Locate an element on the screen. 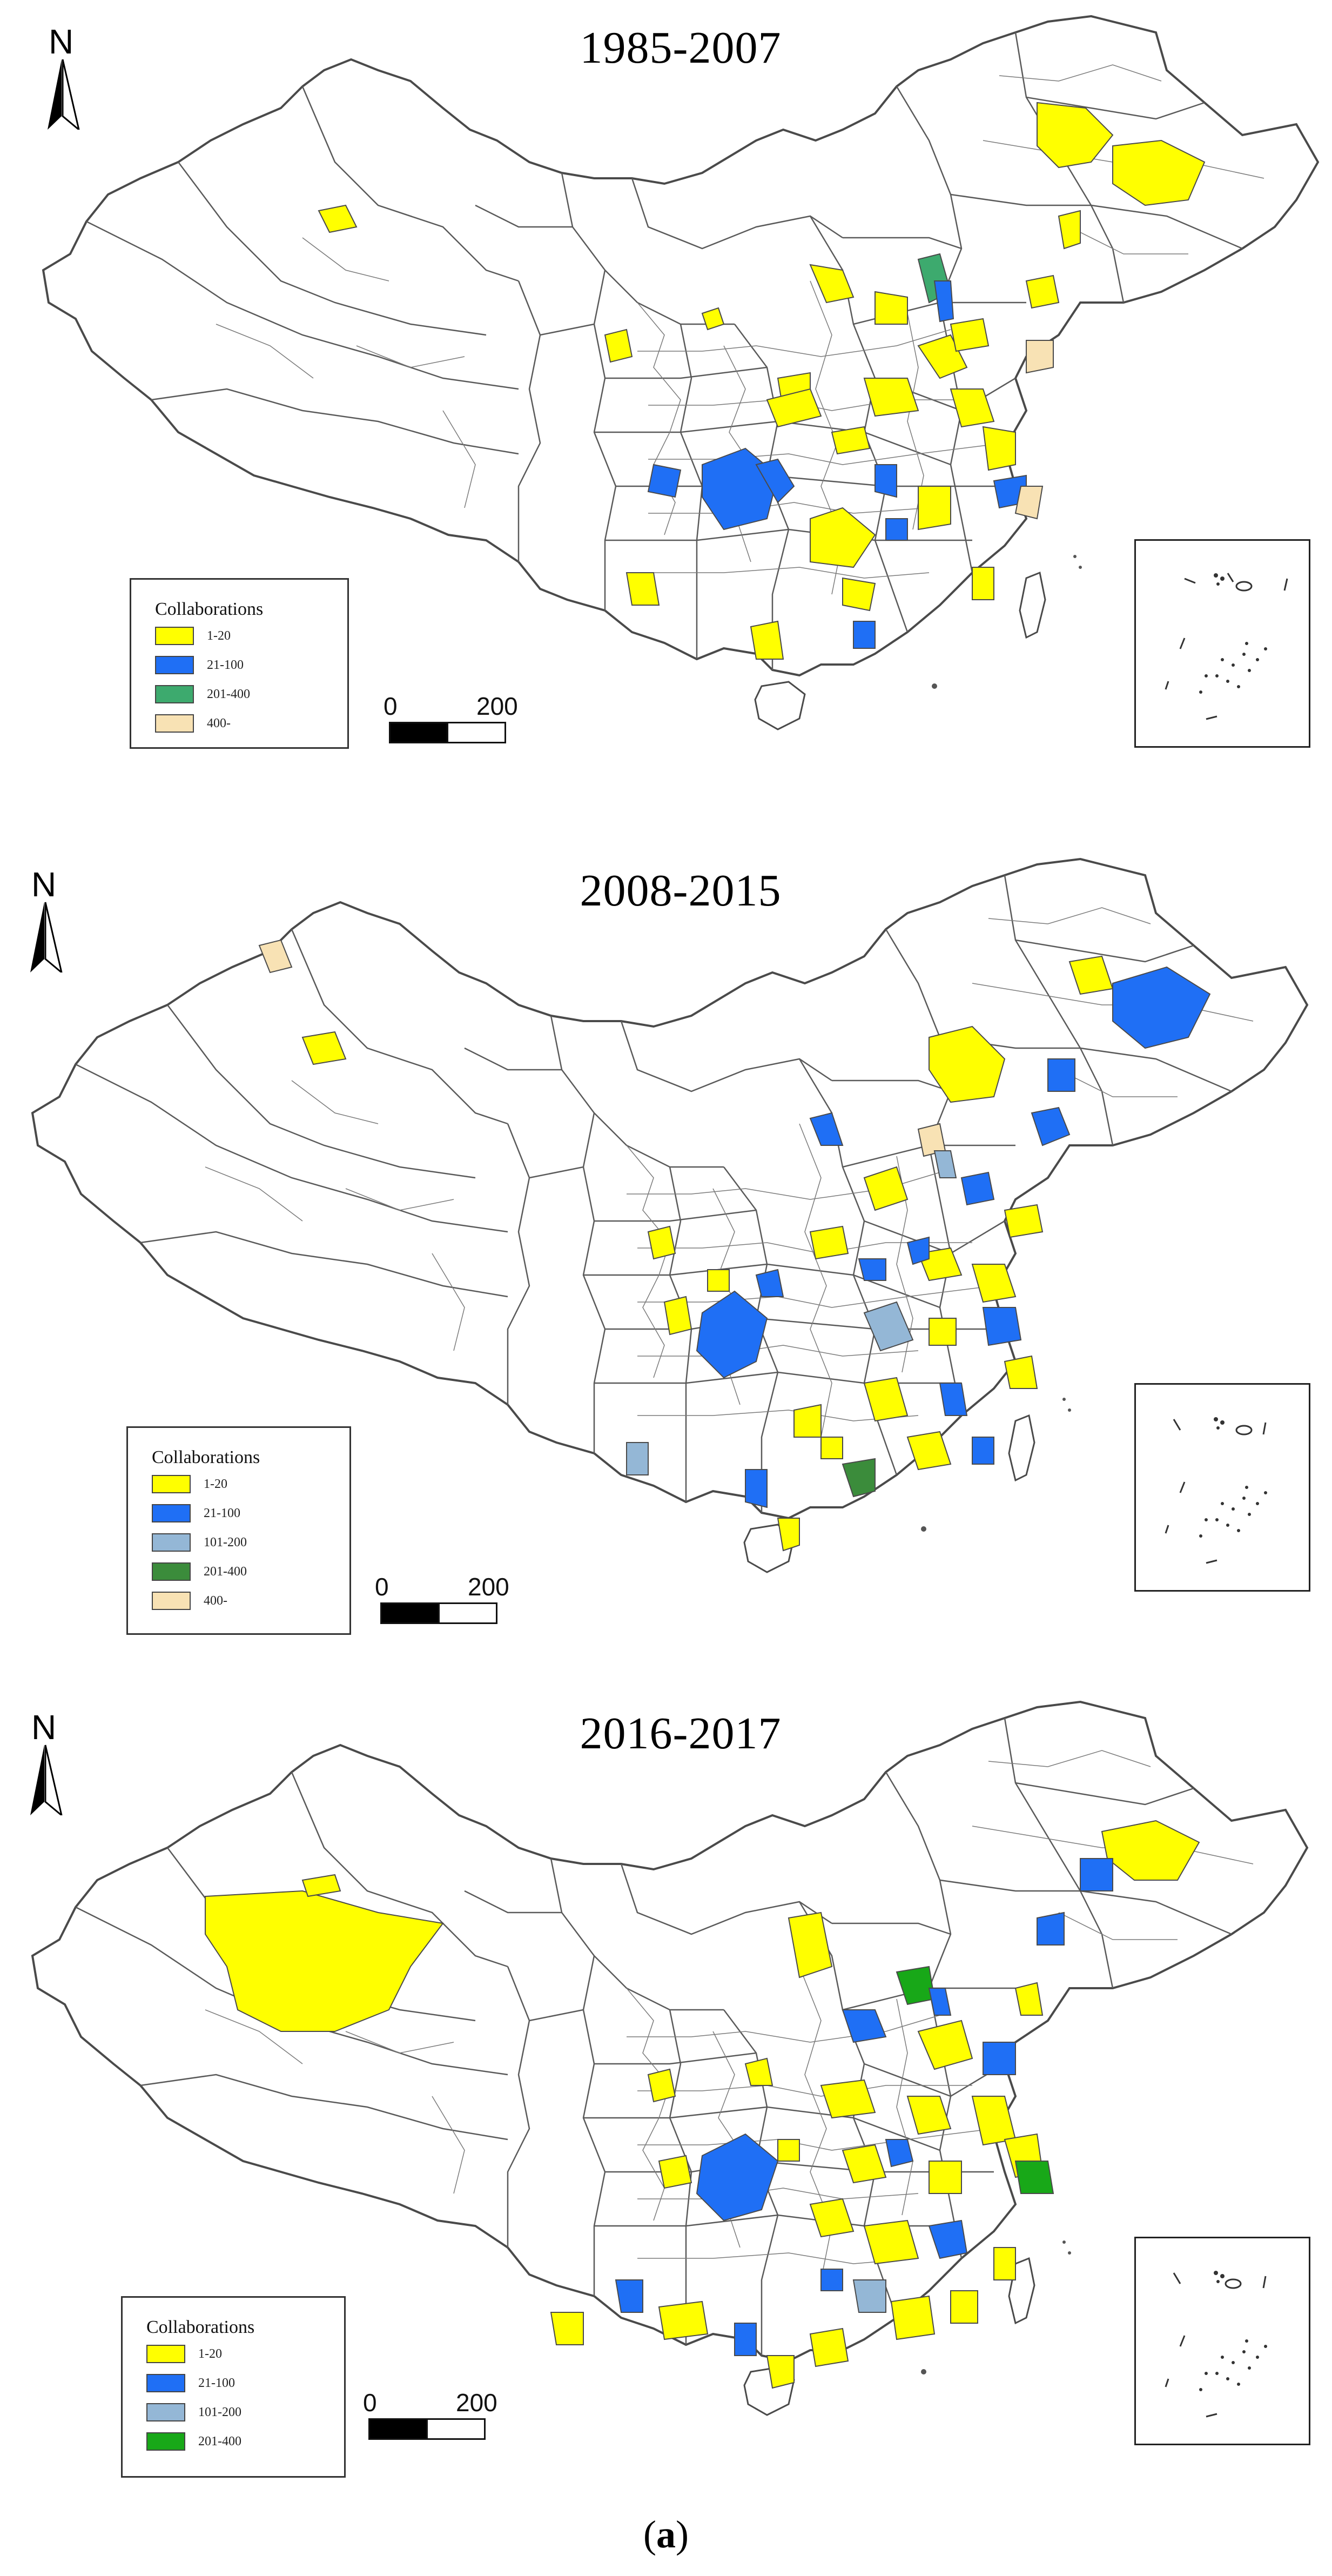 The height and width of the screenshot is (2576, 1332). figure-caption: (a) is located at coordinates (666, 2535).